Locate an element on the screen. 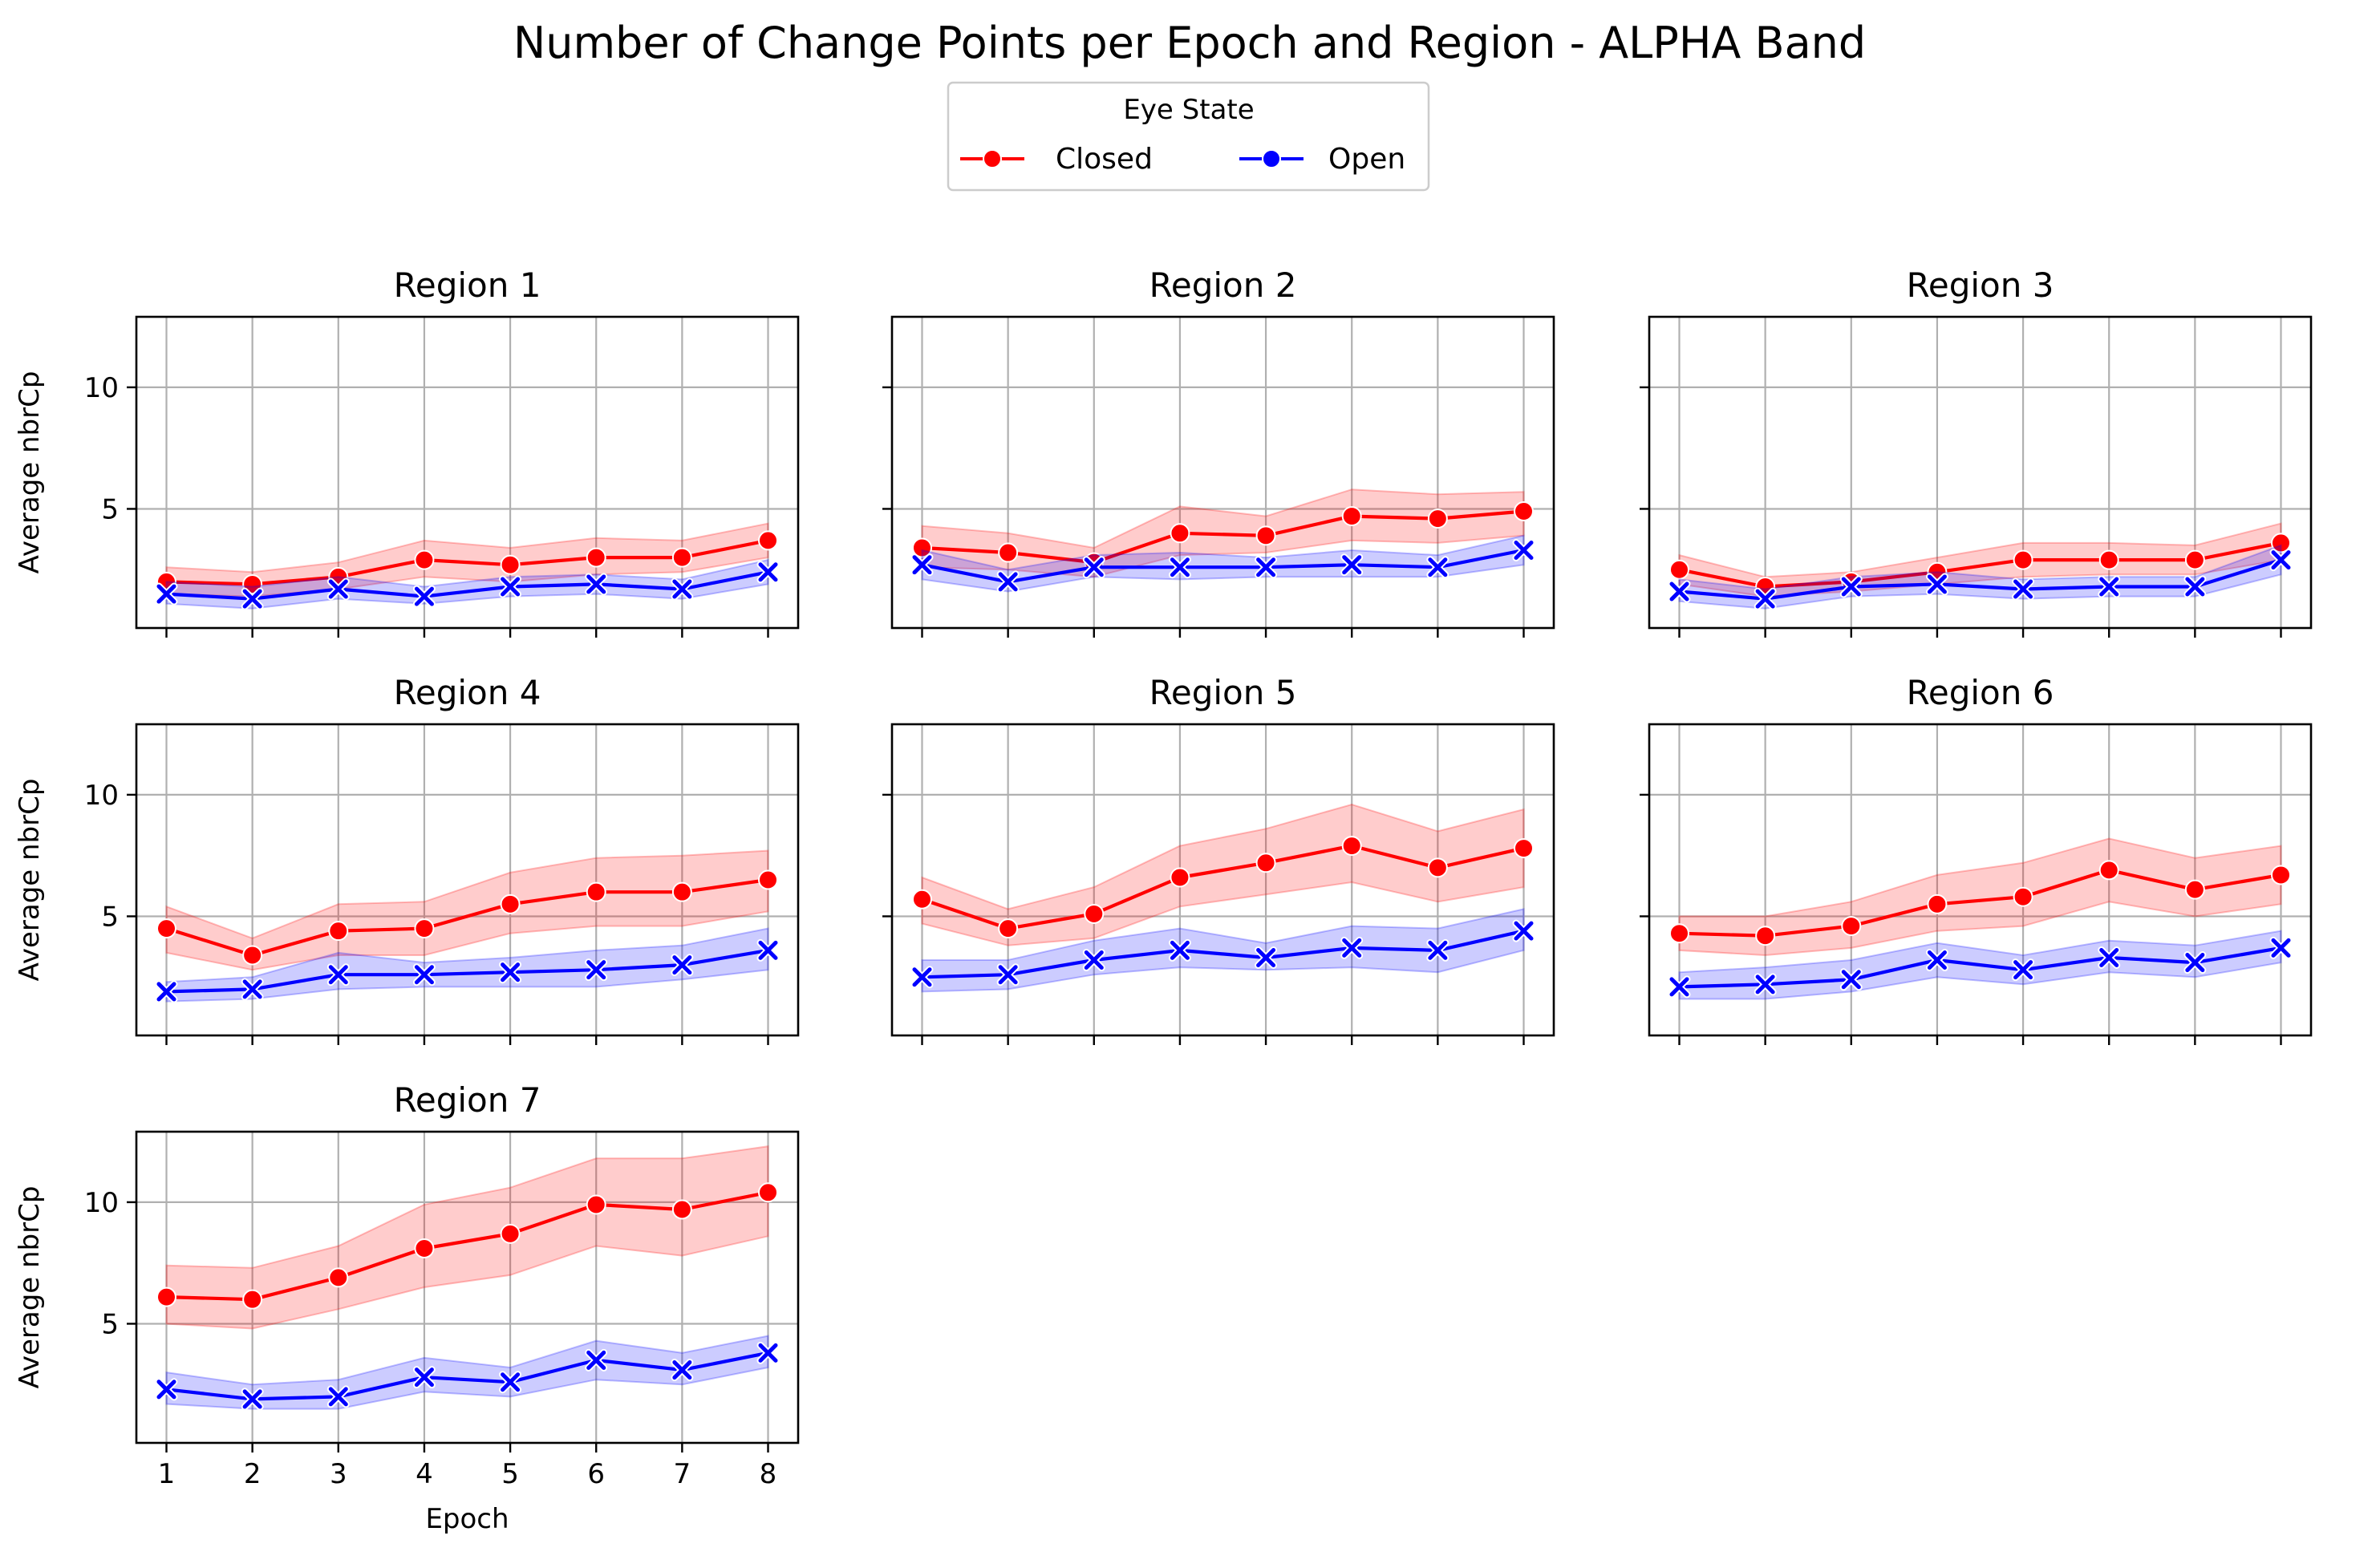 The height and width of the screenshot is (1568, 2380). panel-4: 5 10 Region 4 Average nbrCp is located at coordinates (407, 859).